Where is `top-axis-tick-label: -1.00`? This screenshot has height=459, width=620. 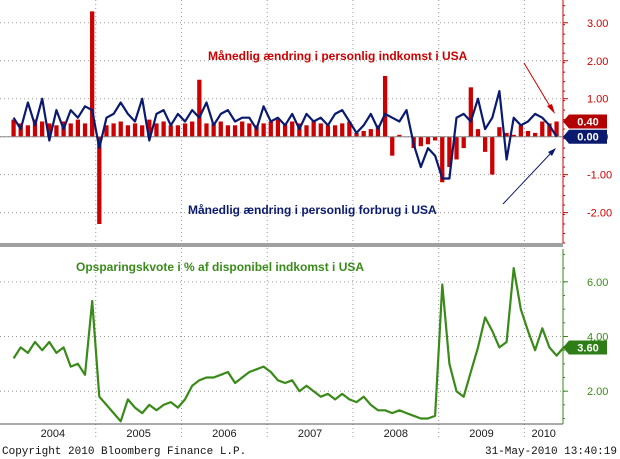
top-axis-tick-label: -1.00 is located at coordinates (599, 176).